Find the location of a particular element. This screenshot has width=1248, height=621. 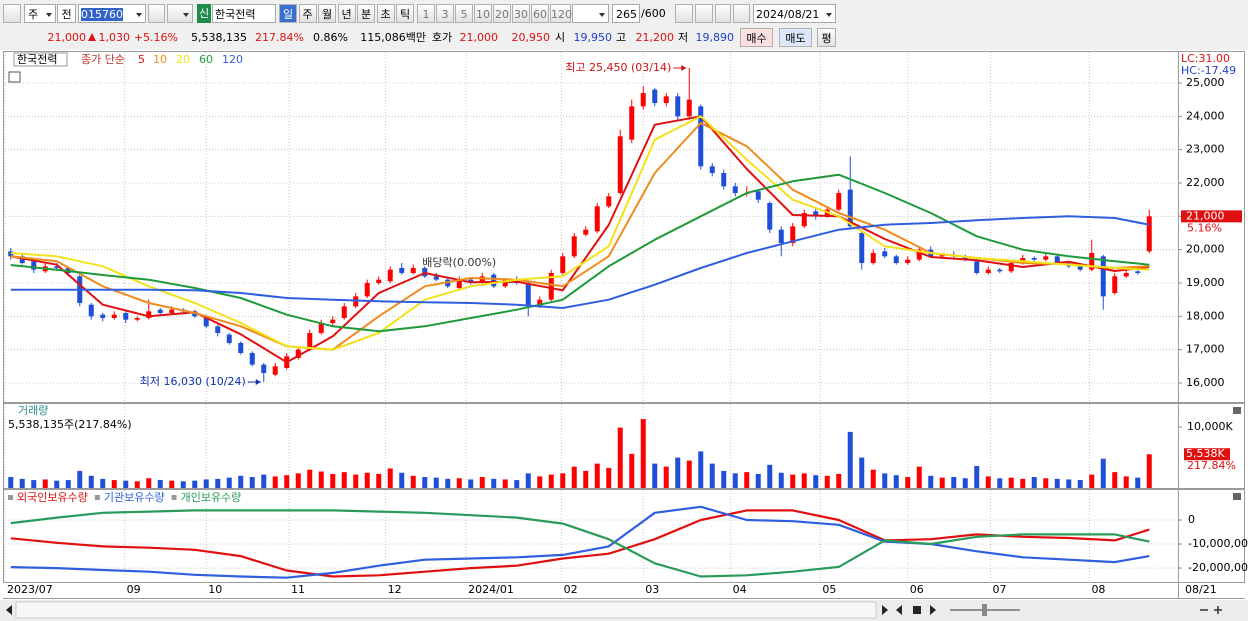

annotation: 최저 16,030 (10/24) is located at coordinates (193, 381).